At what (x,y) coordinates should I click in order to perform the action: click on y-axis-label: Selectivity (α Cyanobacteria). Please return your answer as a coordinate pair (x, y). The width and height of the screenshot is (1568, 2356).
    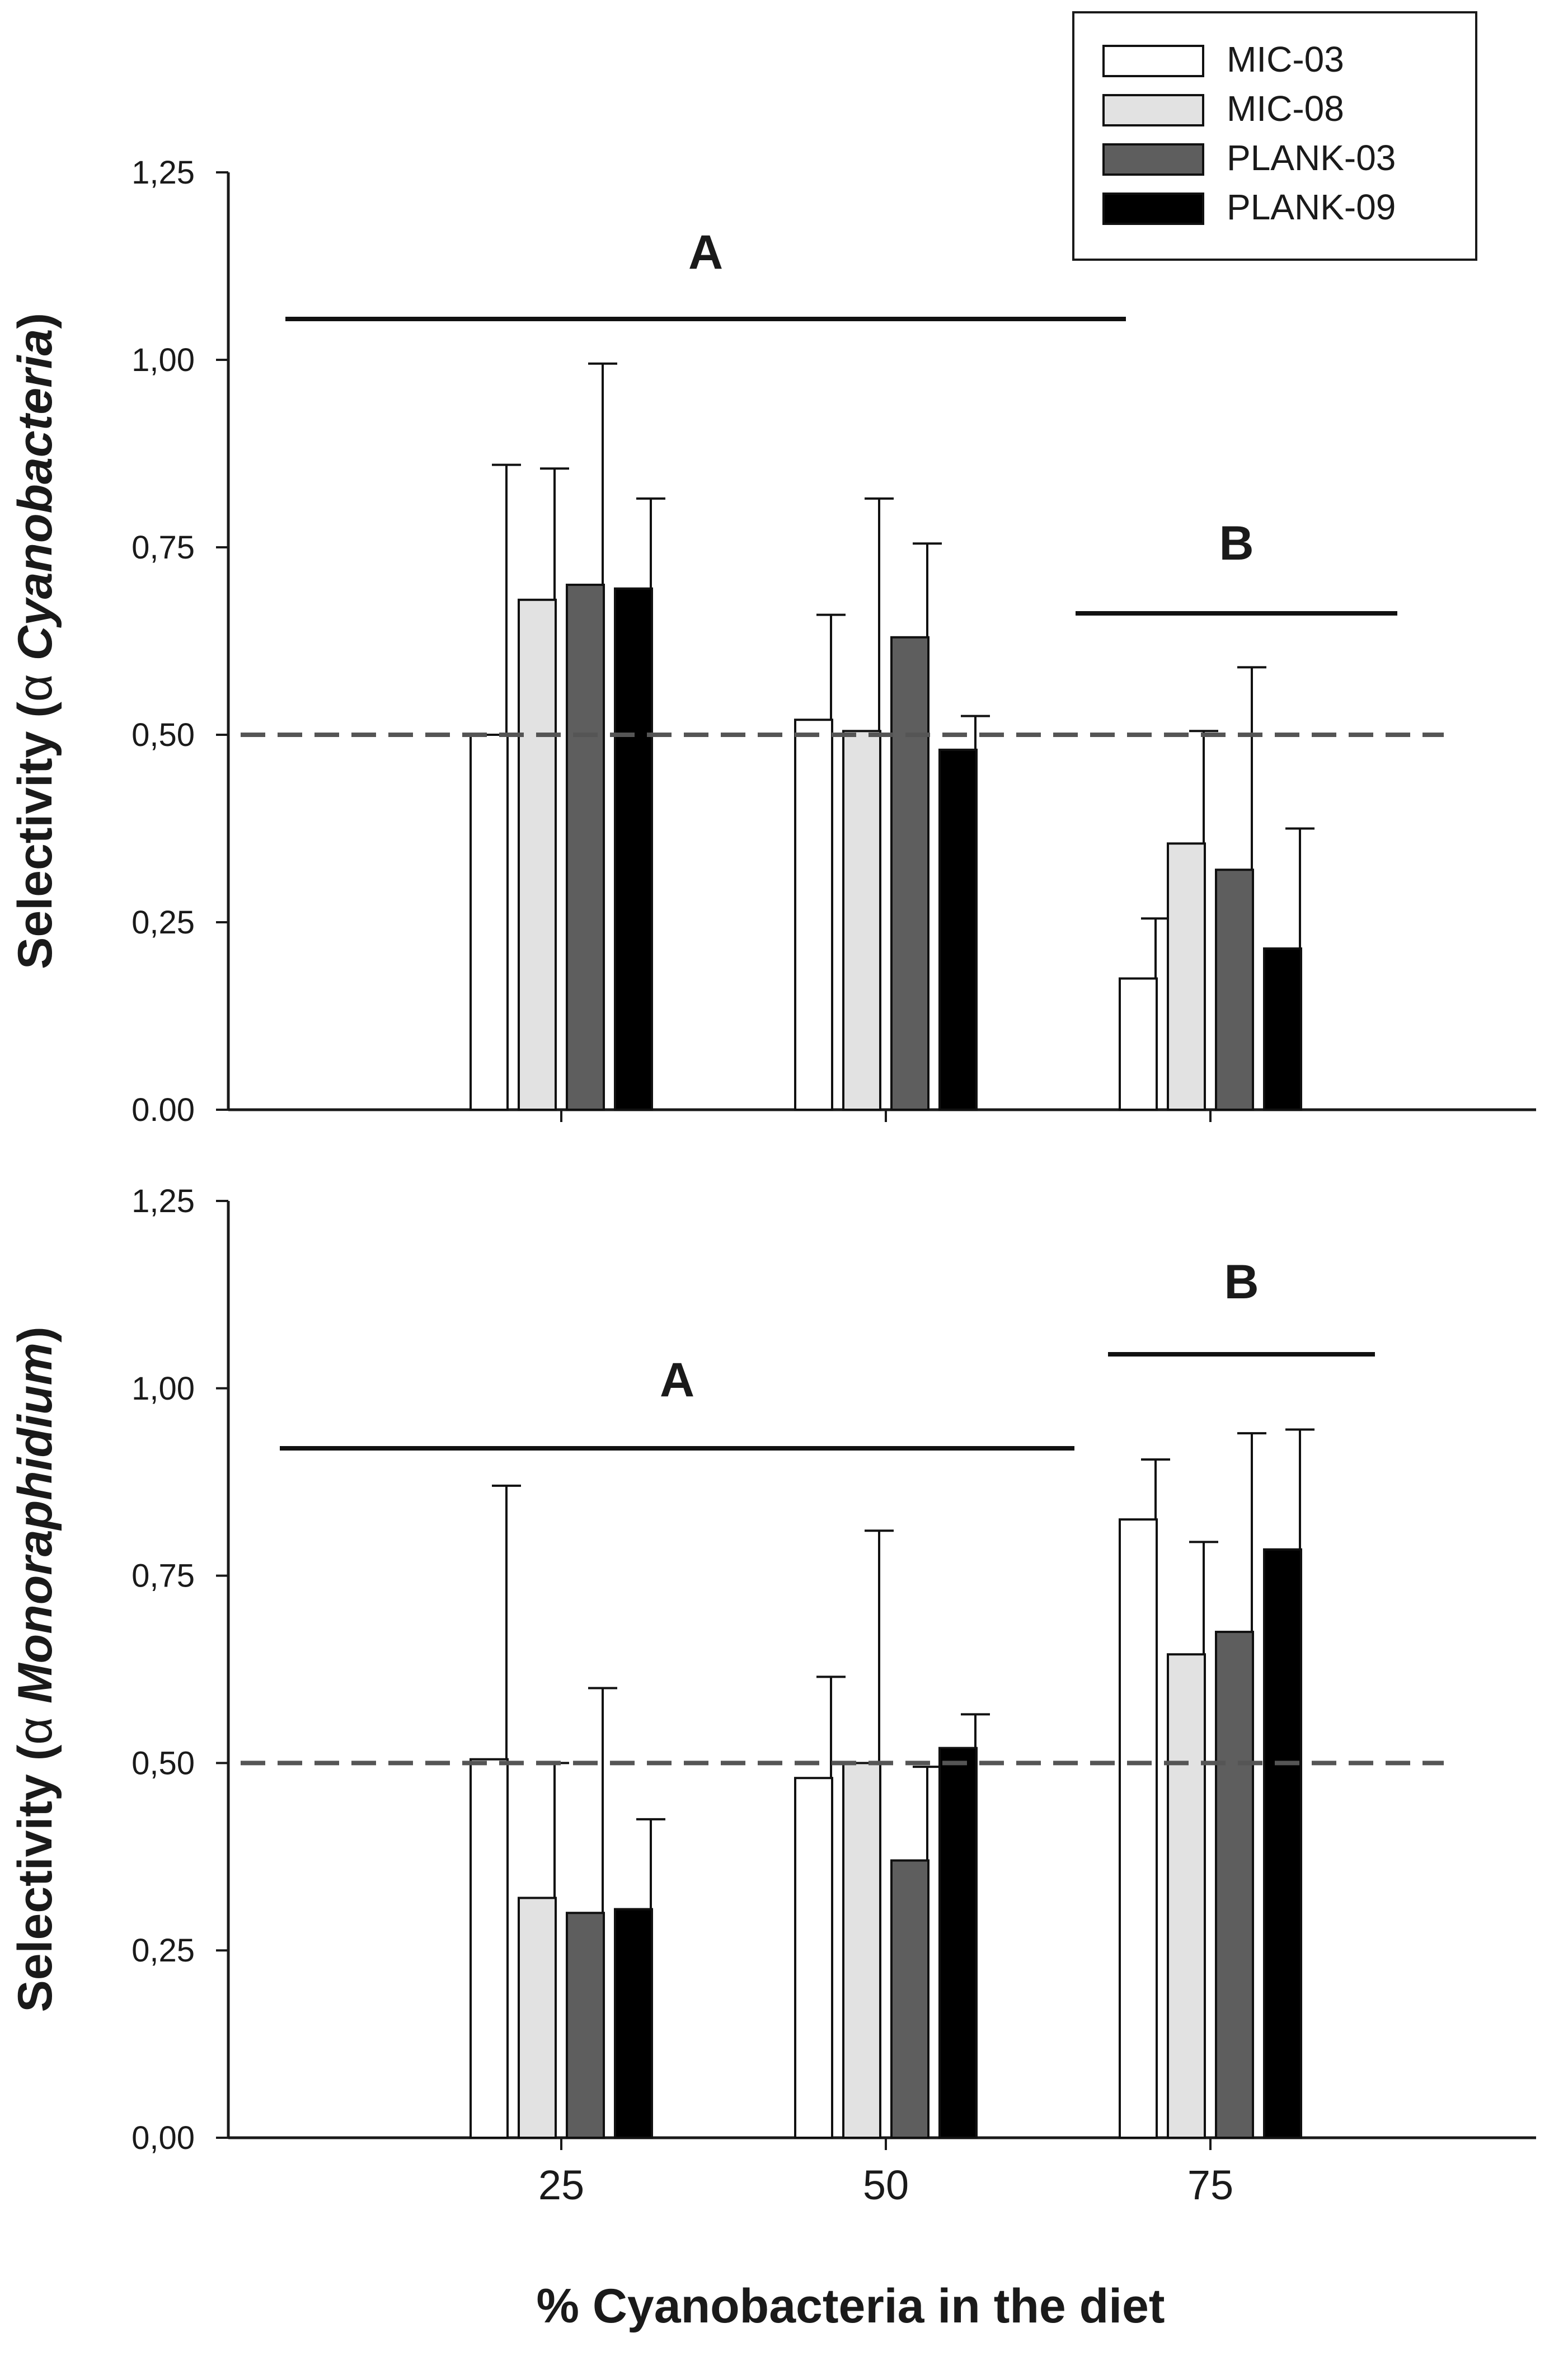
    Looking at the image, I should click on (35, 641).